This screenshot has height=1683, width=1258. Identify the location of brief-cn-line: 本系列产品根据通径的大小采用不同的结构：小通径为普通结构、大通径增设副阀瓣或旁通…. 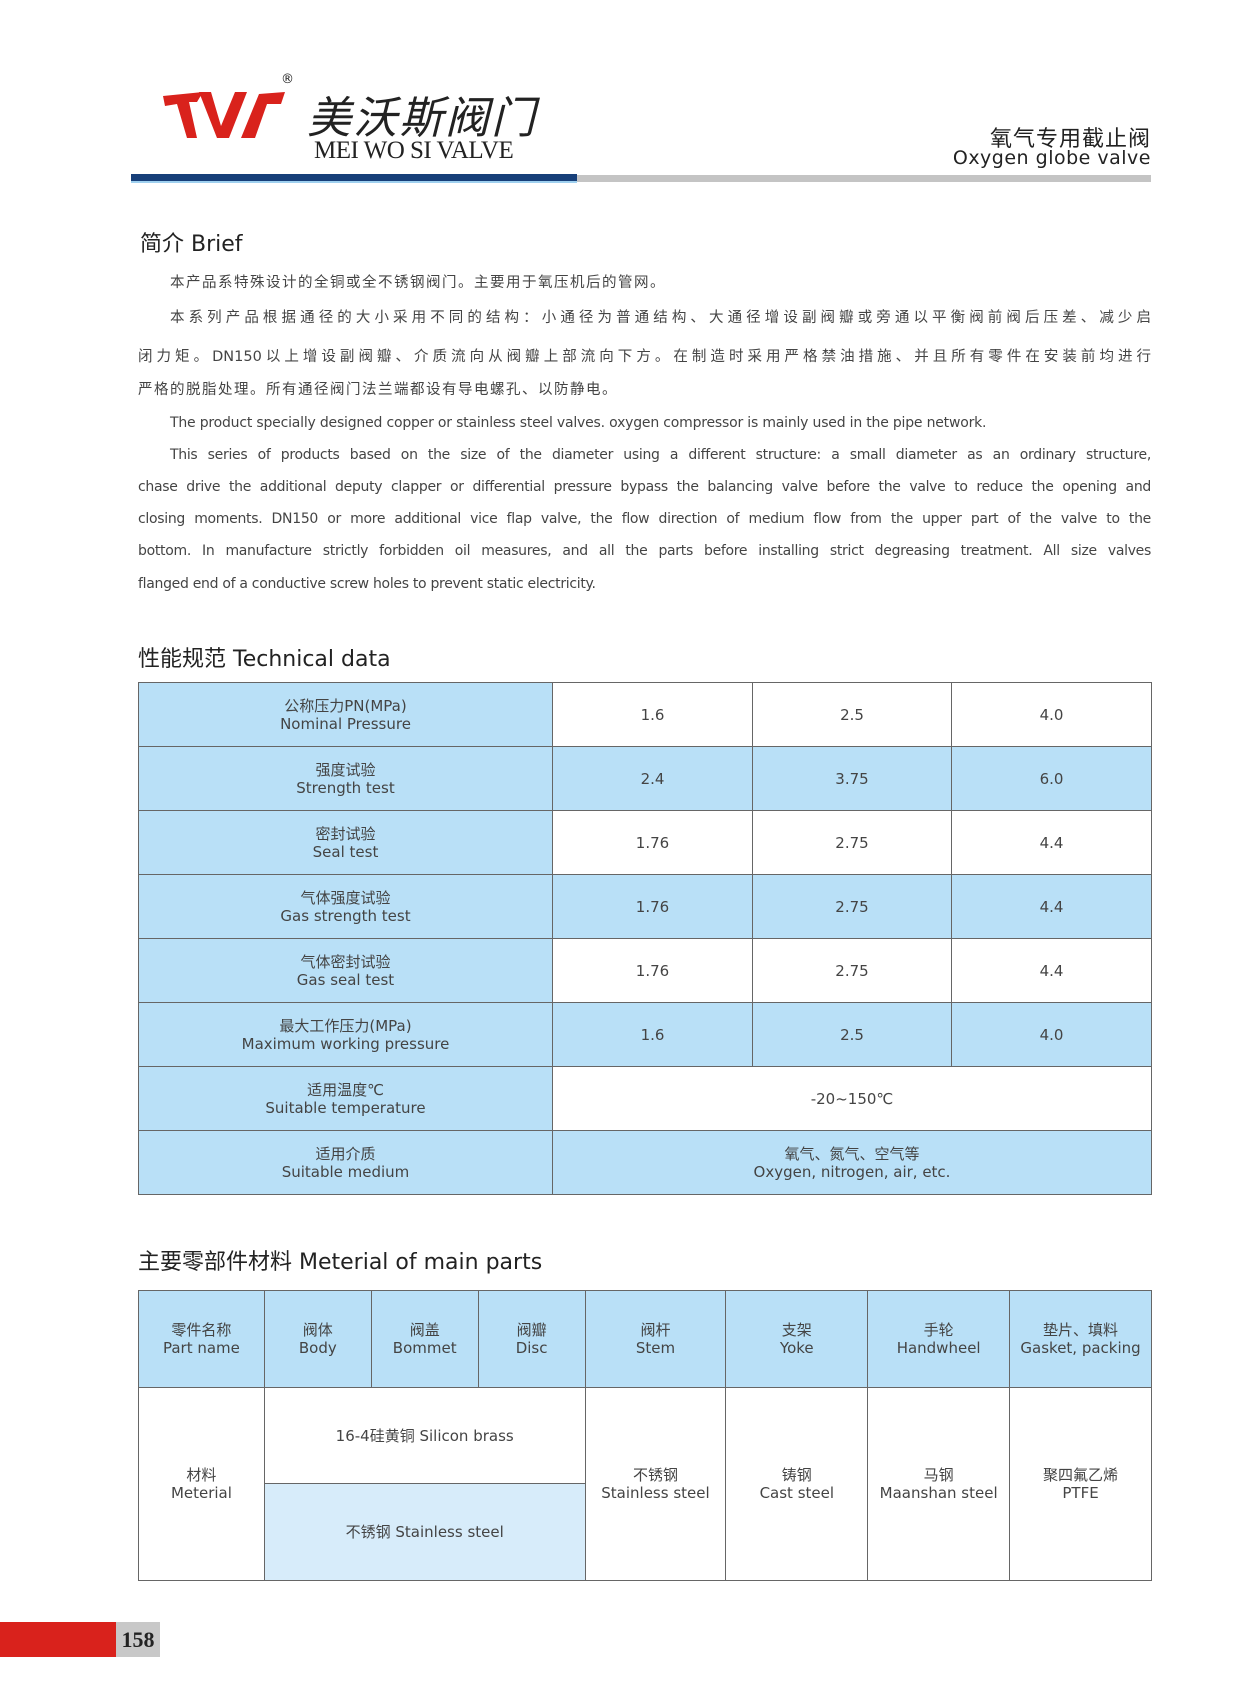
(660, 318).